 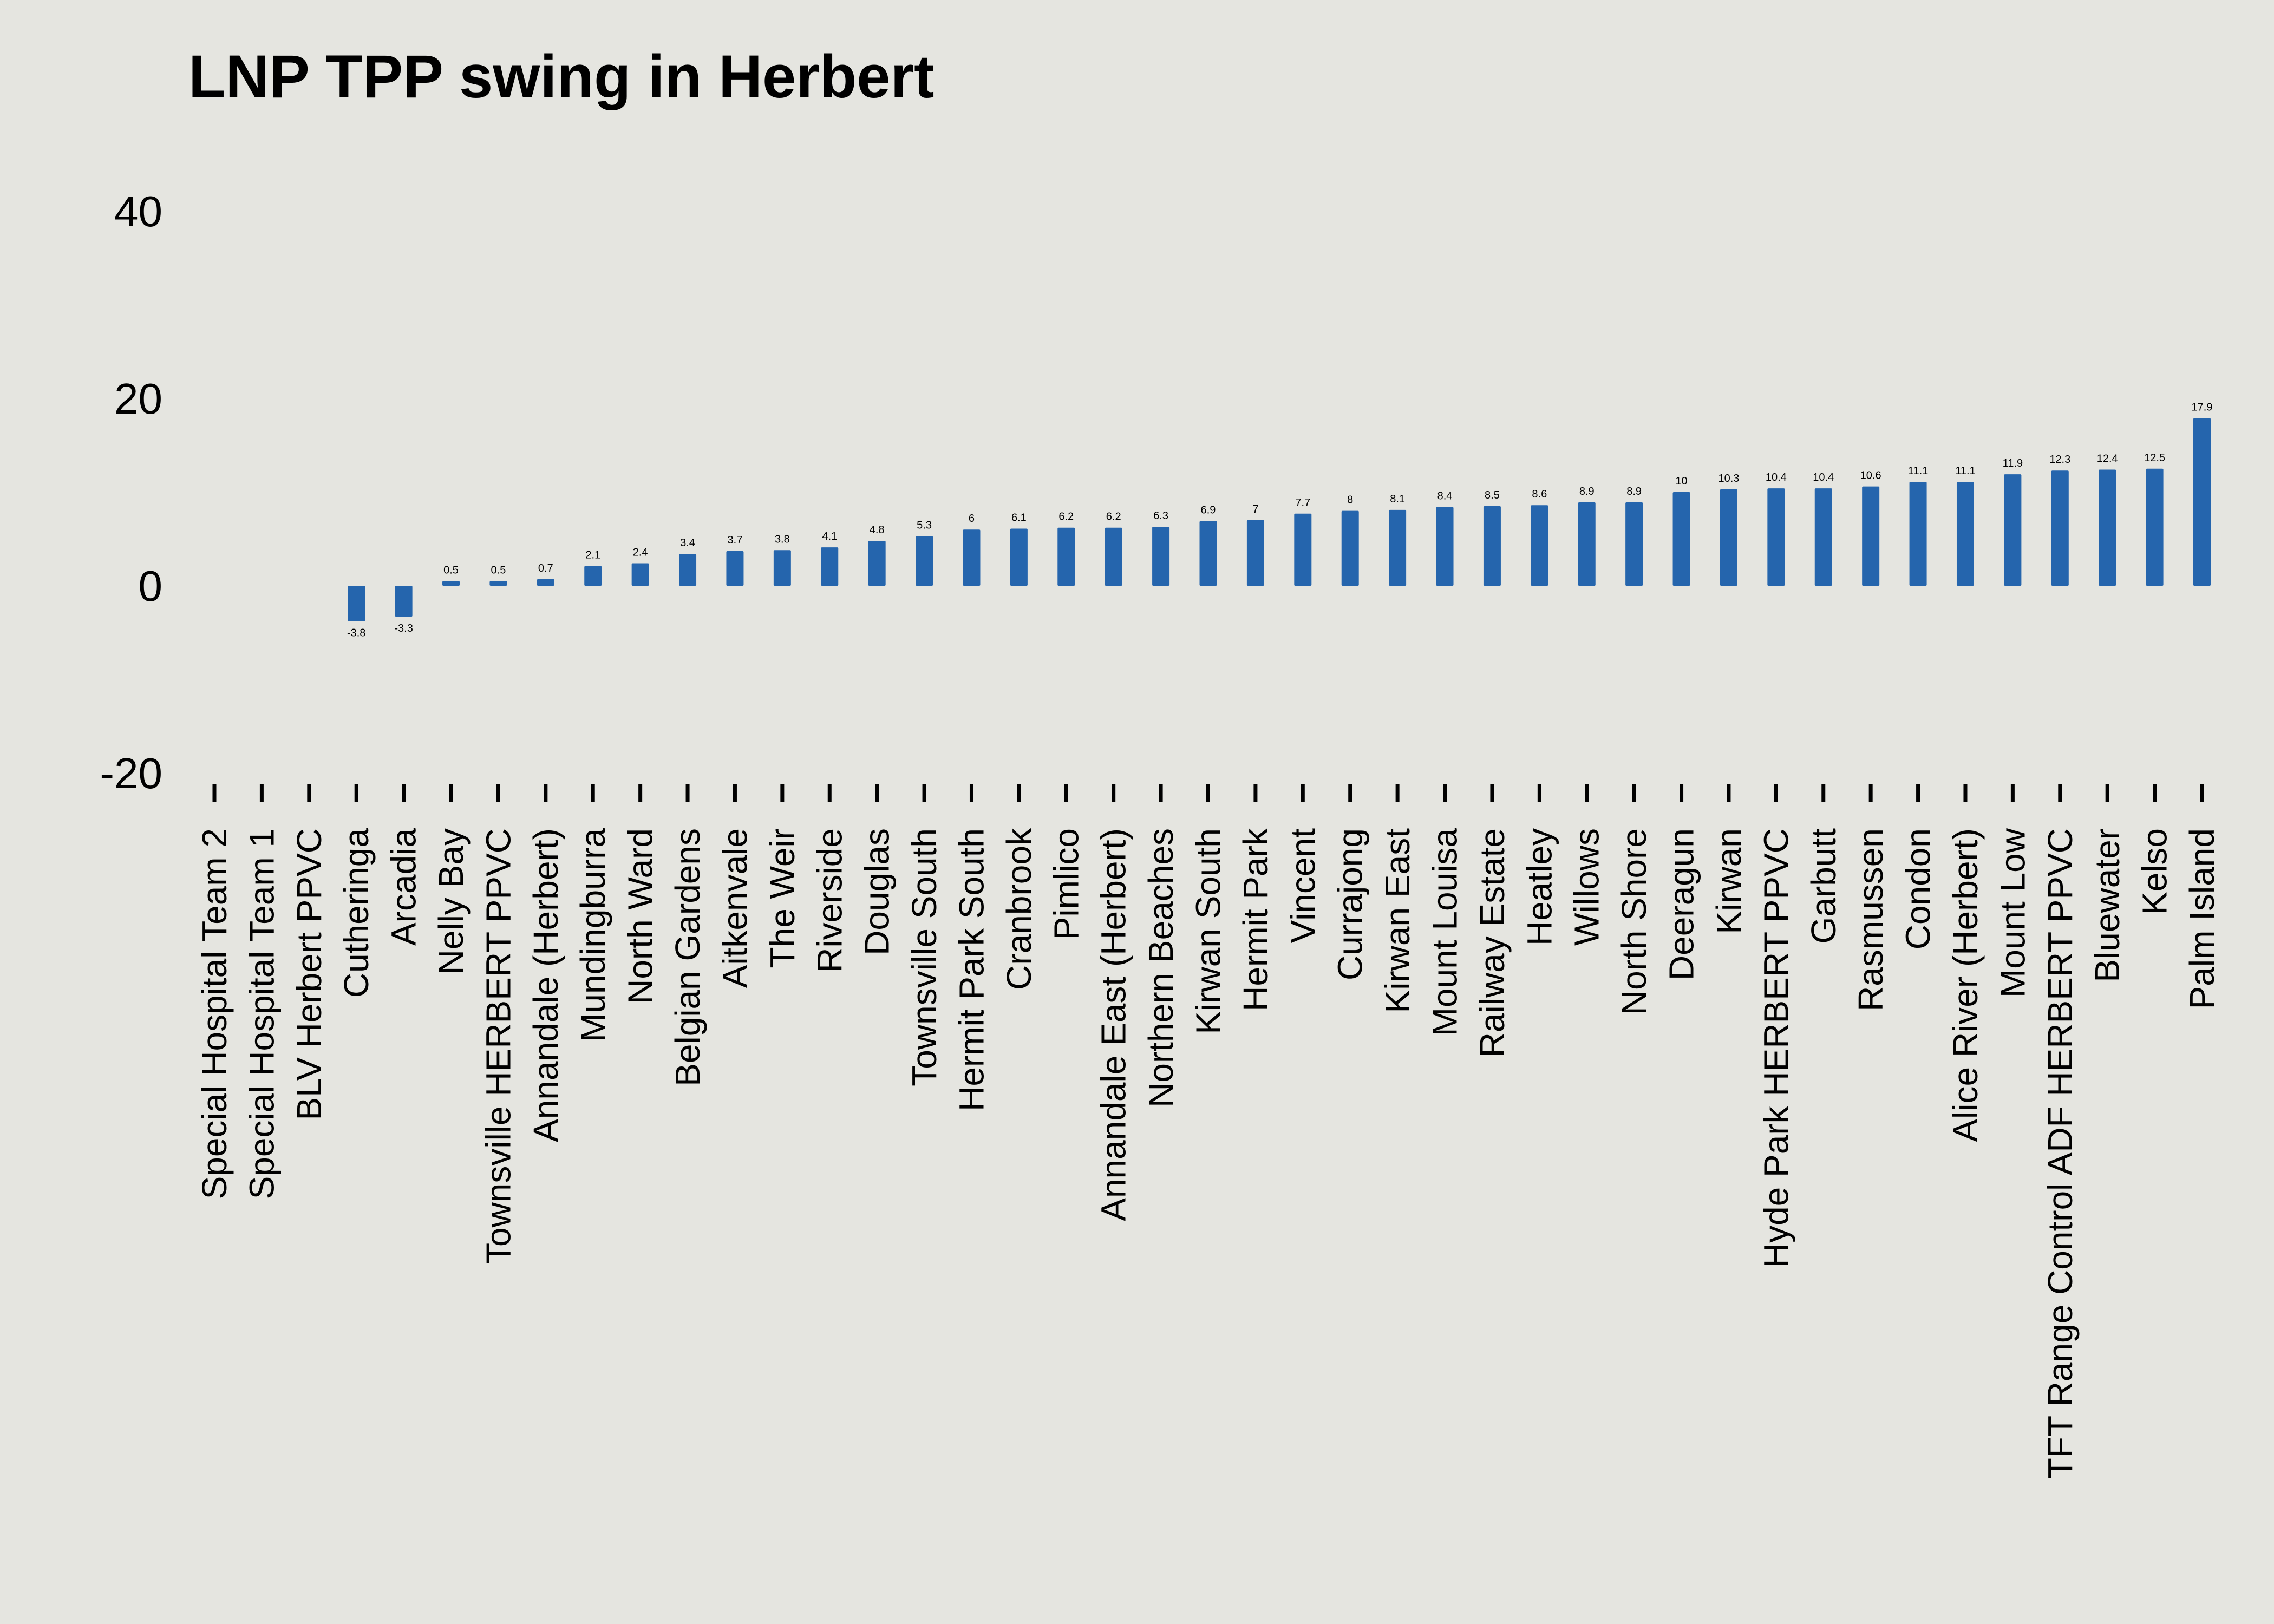 I want to click on data-label: 6, so click(x=972, y=519).